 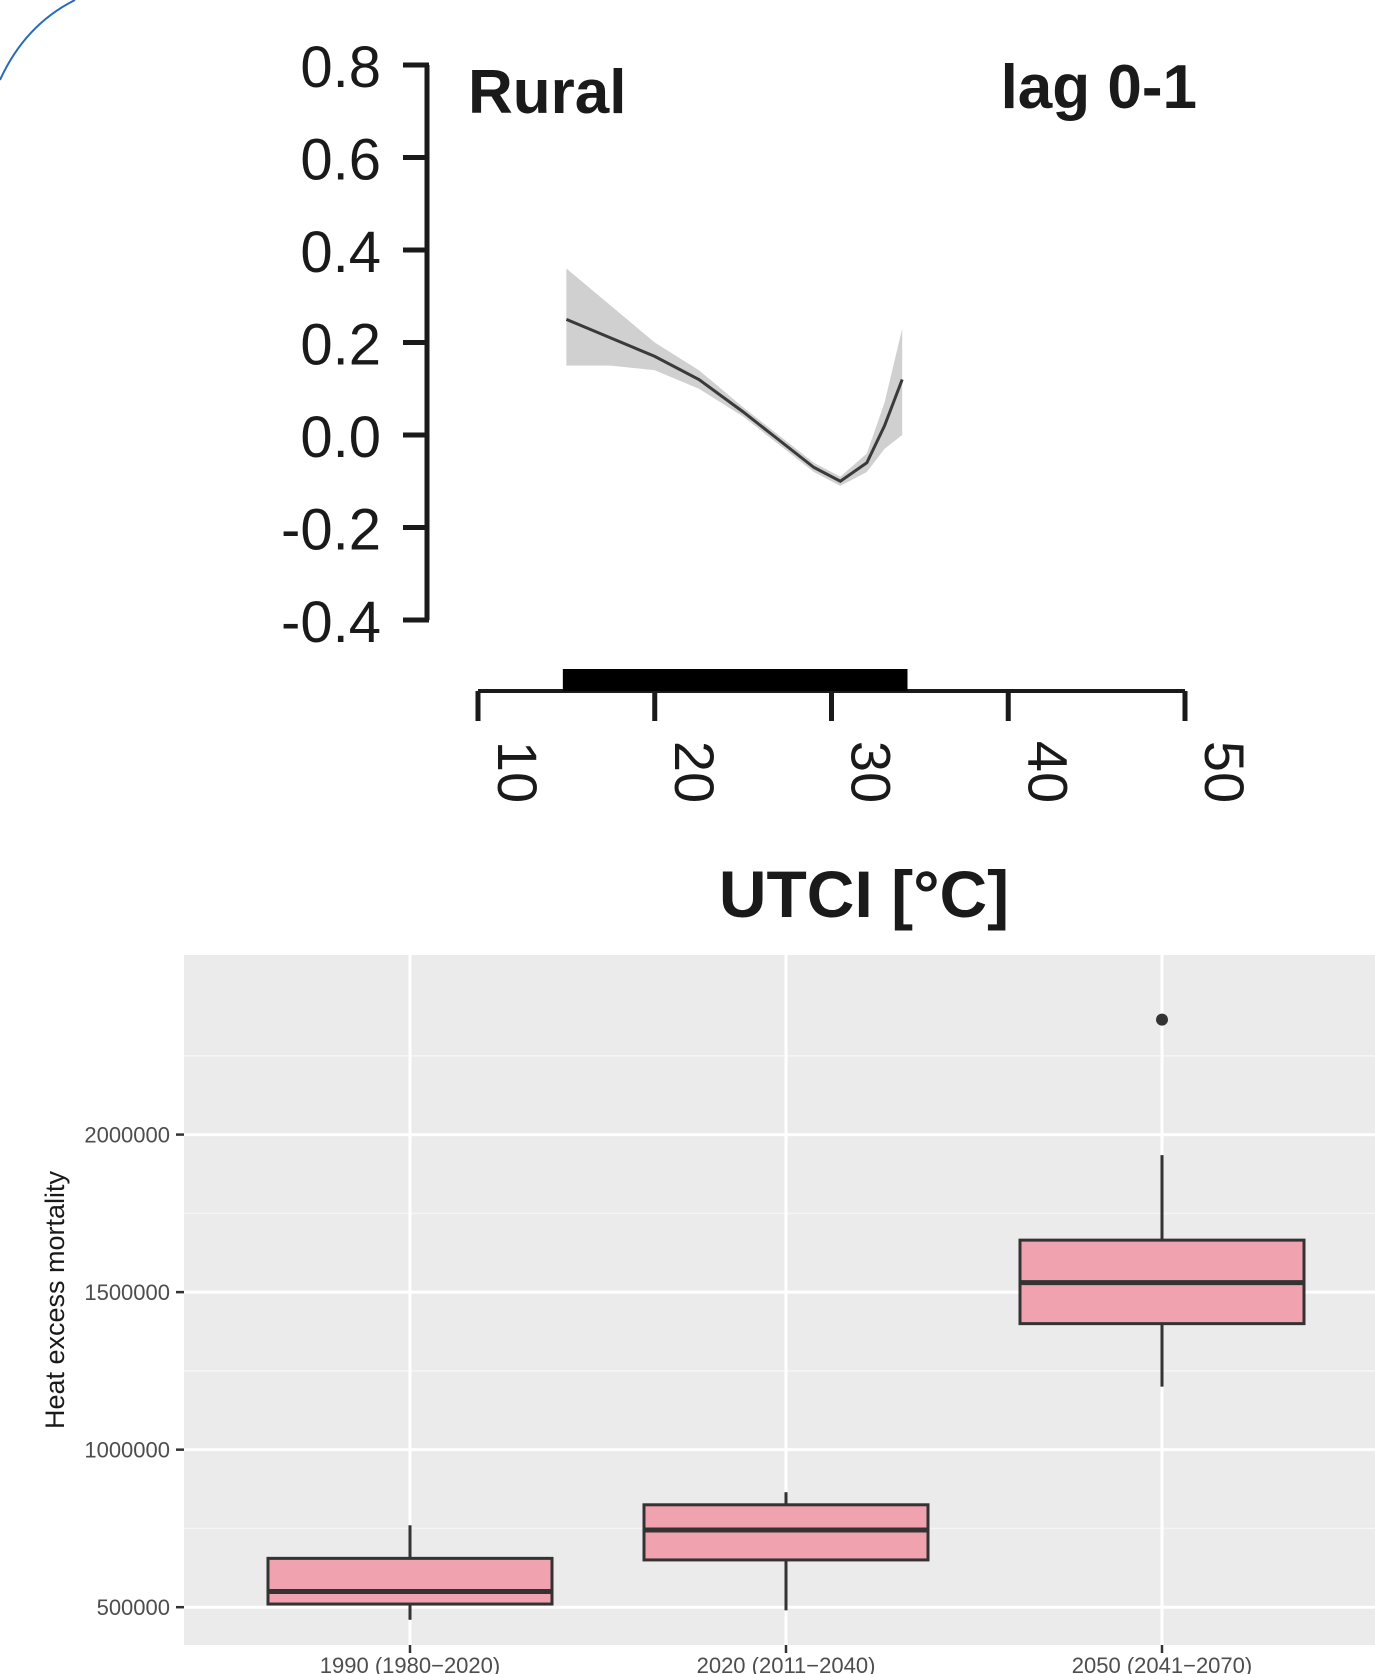 I want to click on x-tick-label: 2050 (2041−2070), so click(x=1162, y=1663).